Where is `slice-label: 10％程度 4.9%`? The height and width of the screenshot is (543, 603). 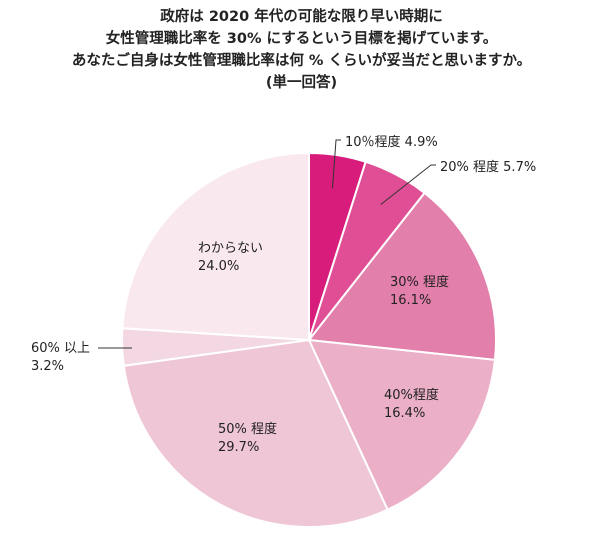 slice-label: 10％程度 4.9% is located at coordinates (391, 142).